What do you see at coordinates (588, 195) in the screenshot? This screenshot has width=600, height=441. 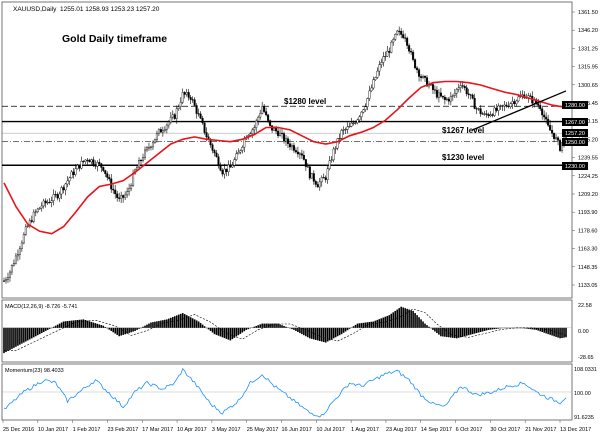 I see `price-tick-label: 1209.20` at bounding box center [588, 195].